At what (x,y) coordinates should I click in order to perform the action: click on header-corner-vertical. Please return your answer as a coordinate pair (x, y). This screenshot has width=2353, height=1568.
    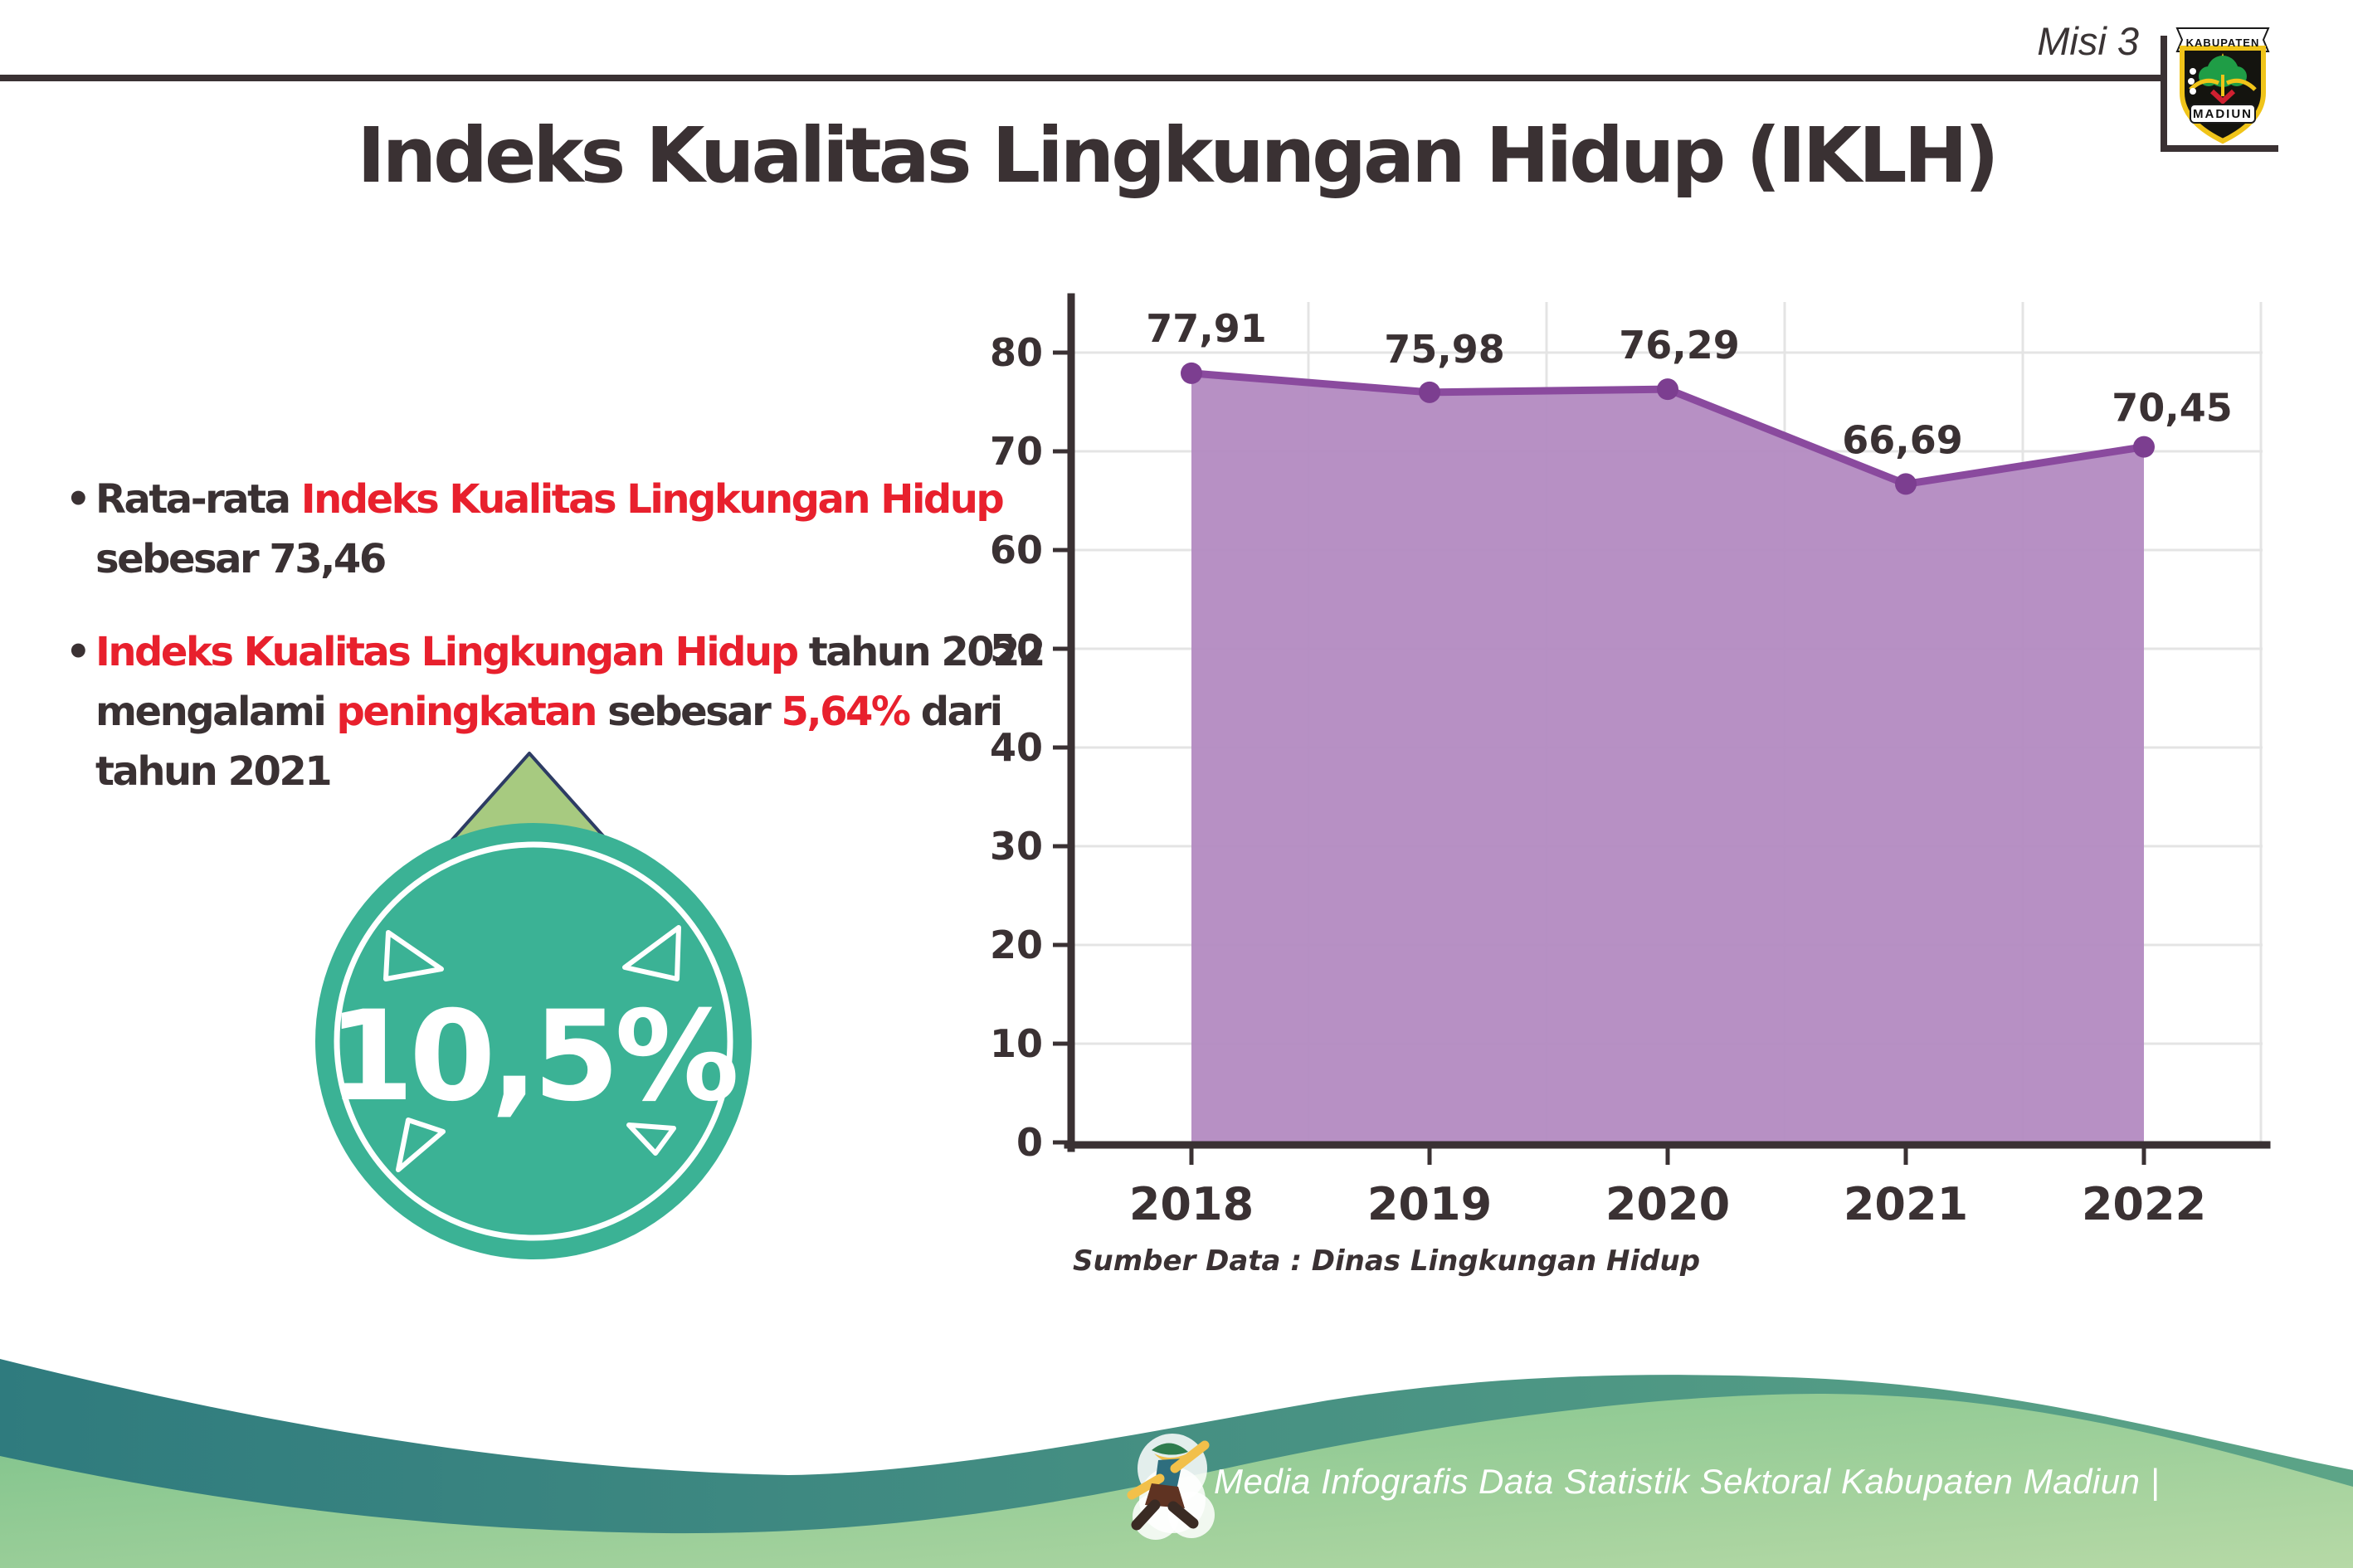
    Looking at the image, I should click on (2164, 94).